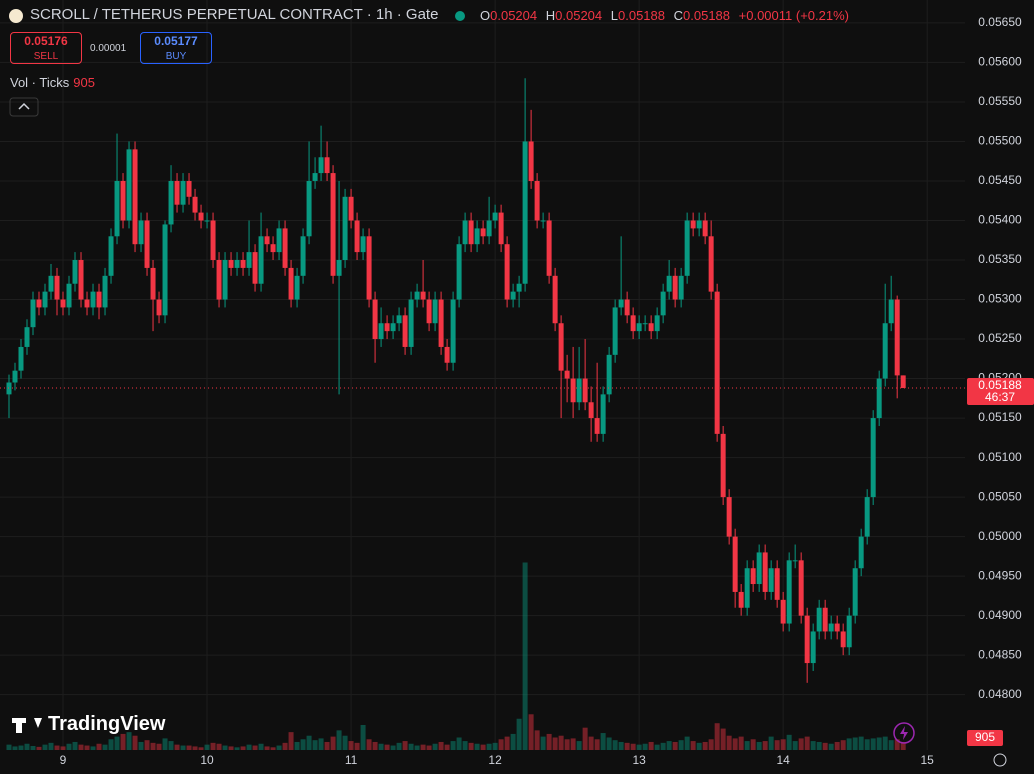  I want to click on y-tick-label: 0.05150, so click(1000, 417).